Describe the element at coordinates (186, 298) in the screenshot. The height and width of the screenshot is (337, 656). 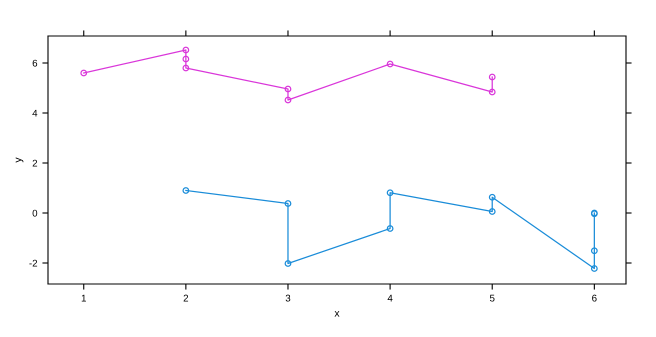
I see `x-tick-label: 2` at that location.